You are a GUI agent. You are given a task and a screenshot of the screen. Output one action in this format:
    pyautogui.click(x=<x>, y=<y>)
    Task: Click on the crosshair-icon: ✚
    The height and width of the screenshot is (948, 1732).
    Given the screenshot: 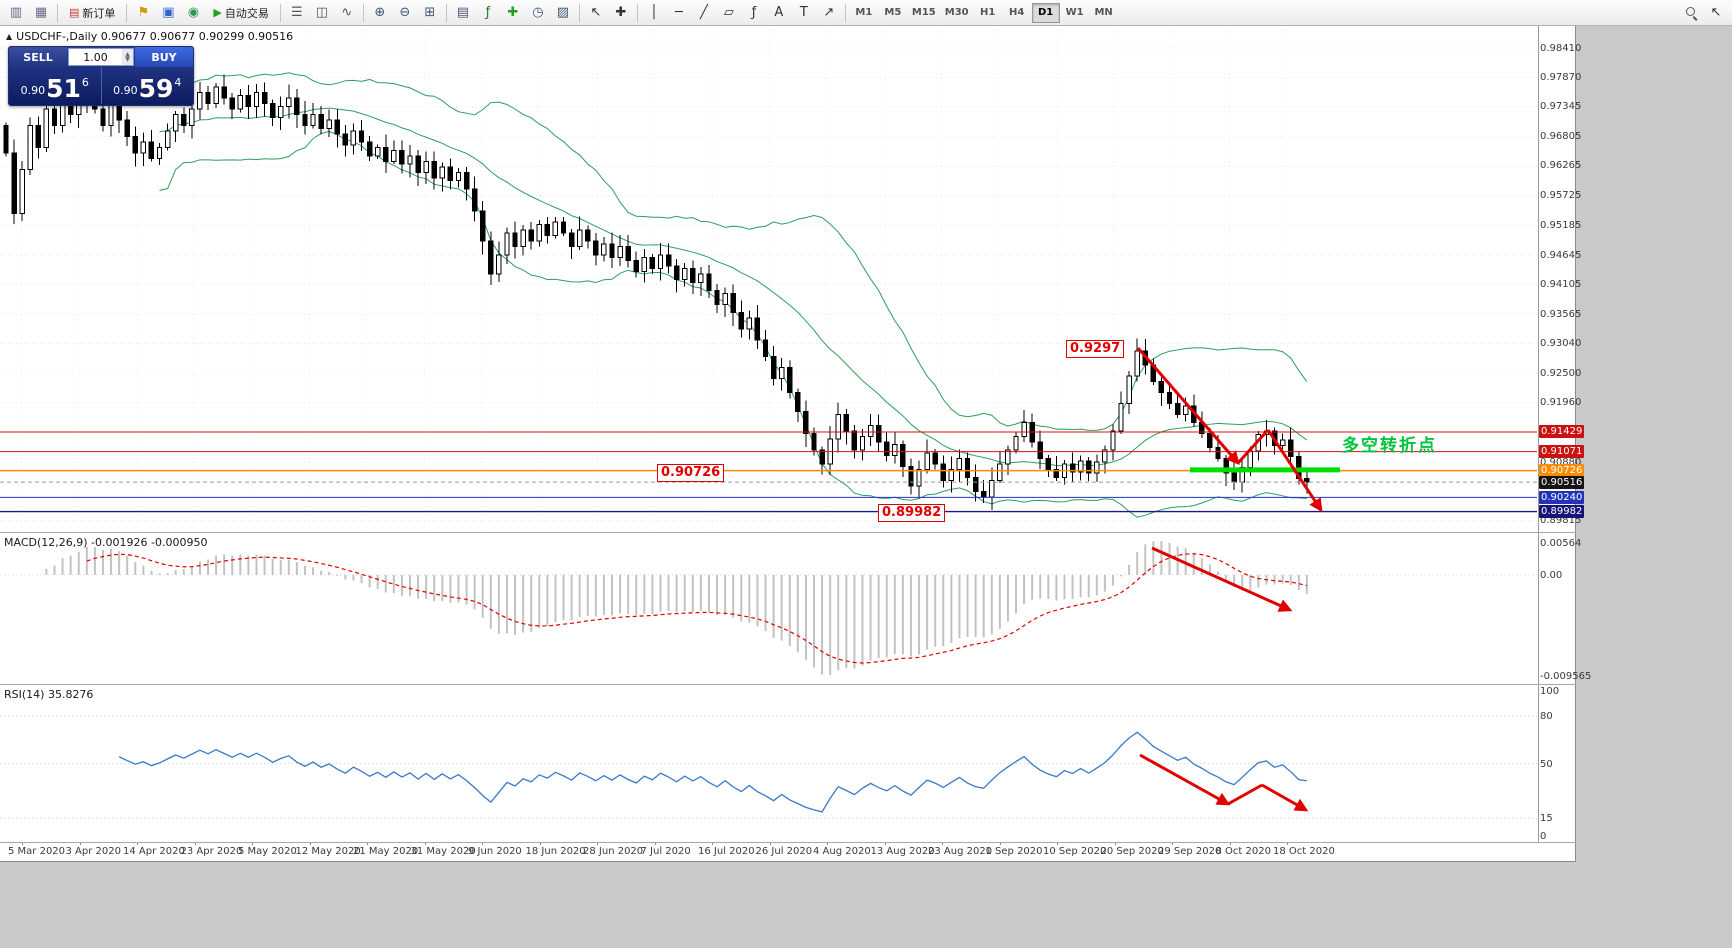 What is the action you would take?
    pyautogui.click(x=621, y=12)
    